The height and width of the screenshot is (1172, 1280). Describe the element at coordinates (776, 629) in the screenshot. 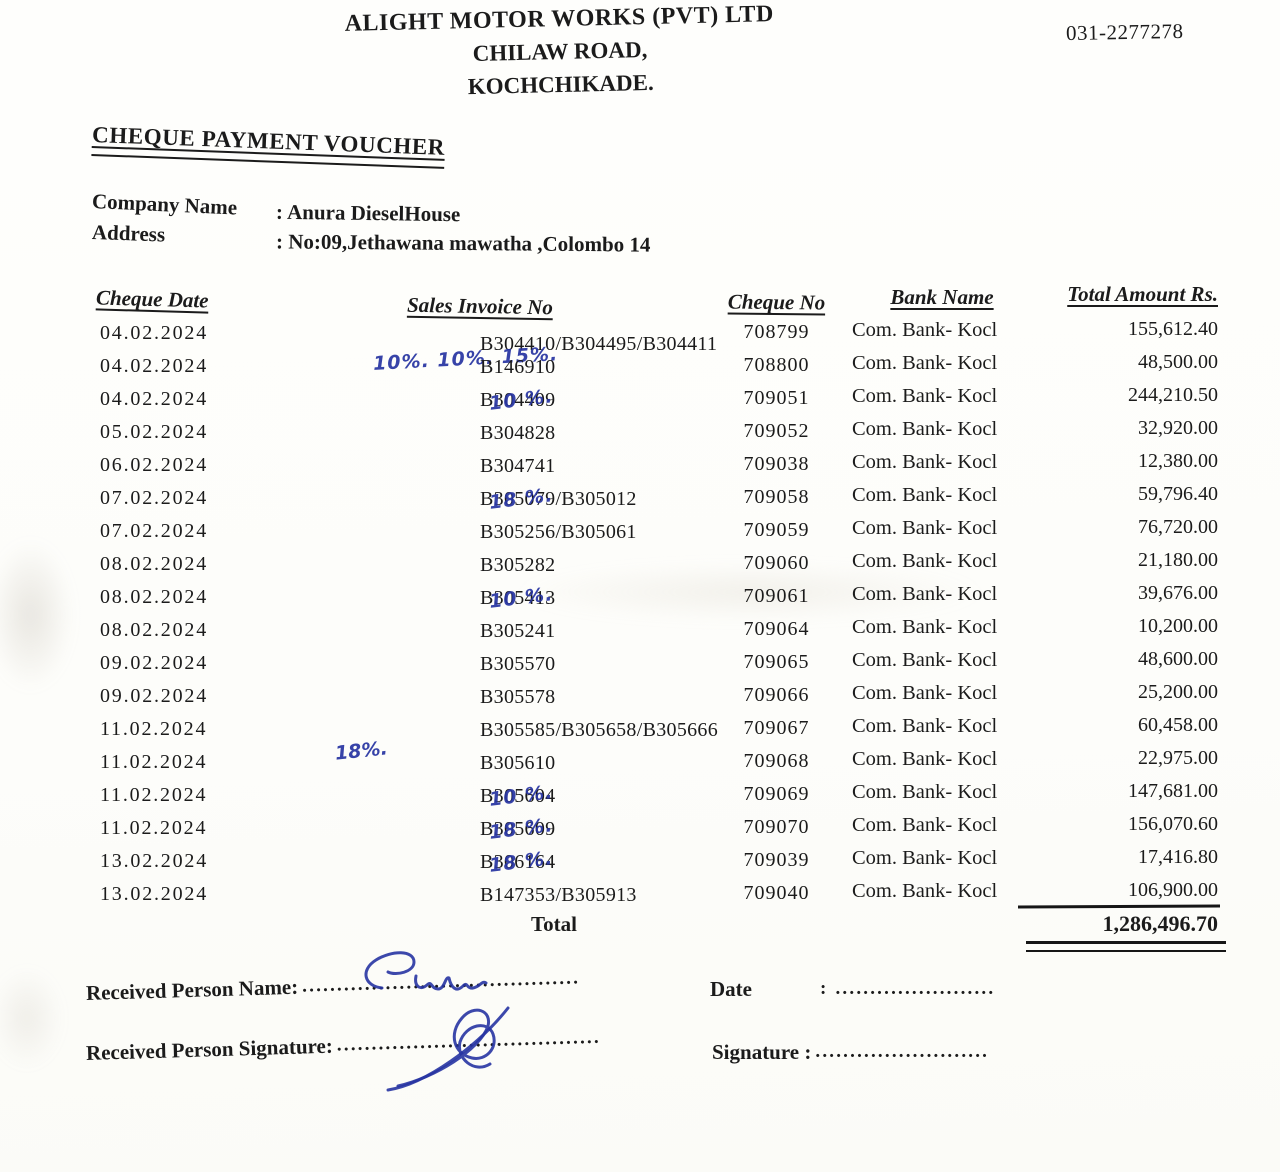

I see `cheque-no-cell: 709064` at that location.